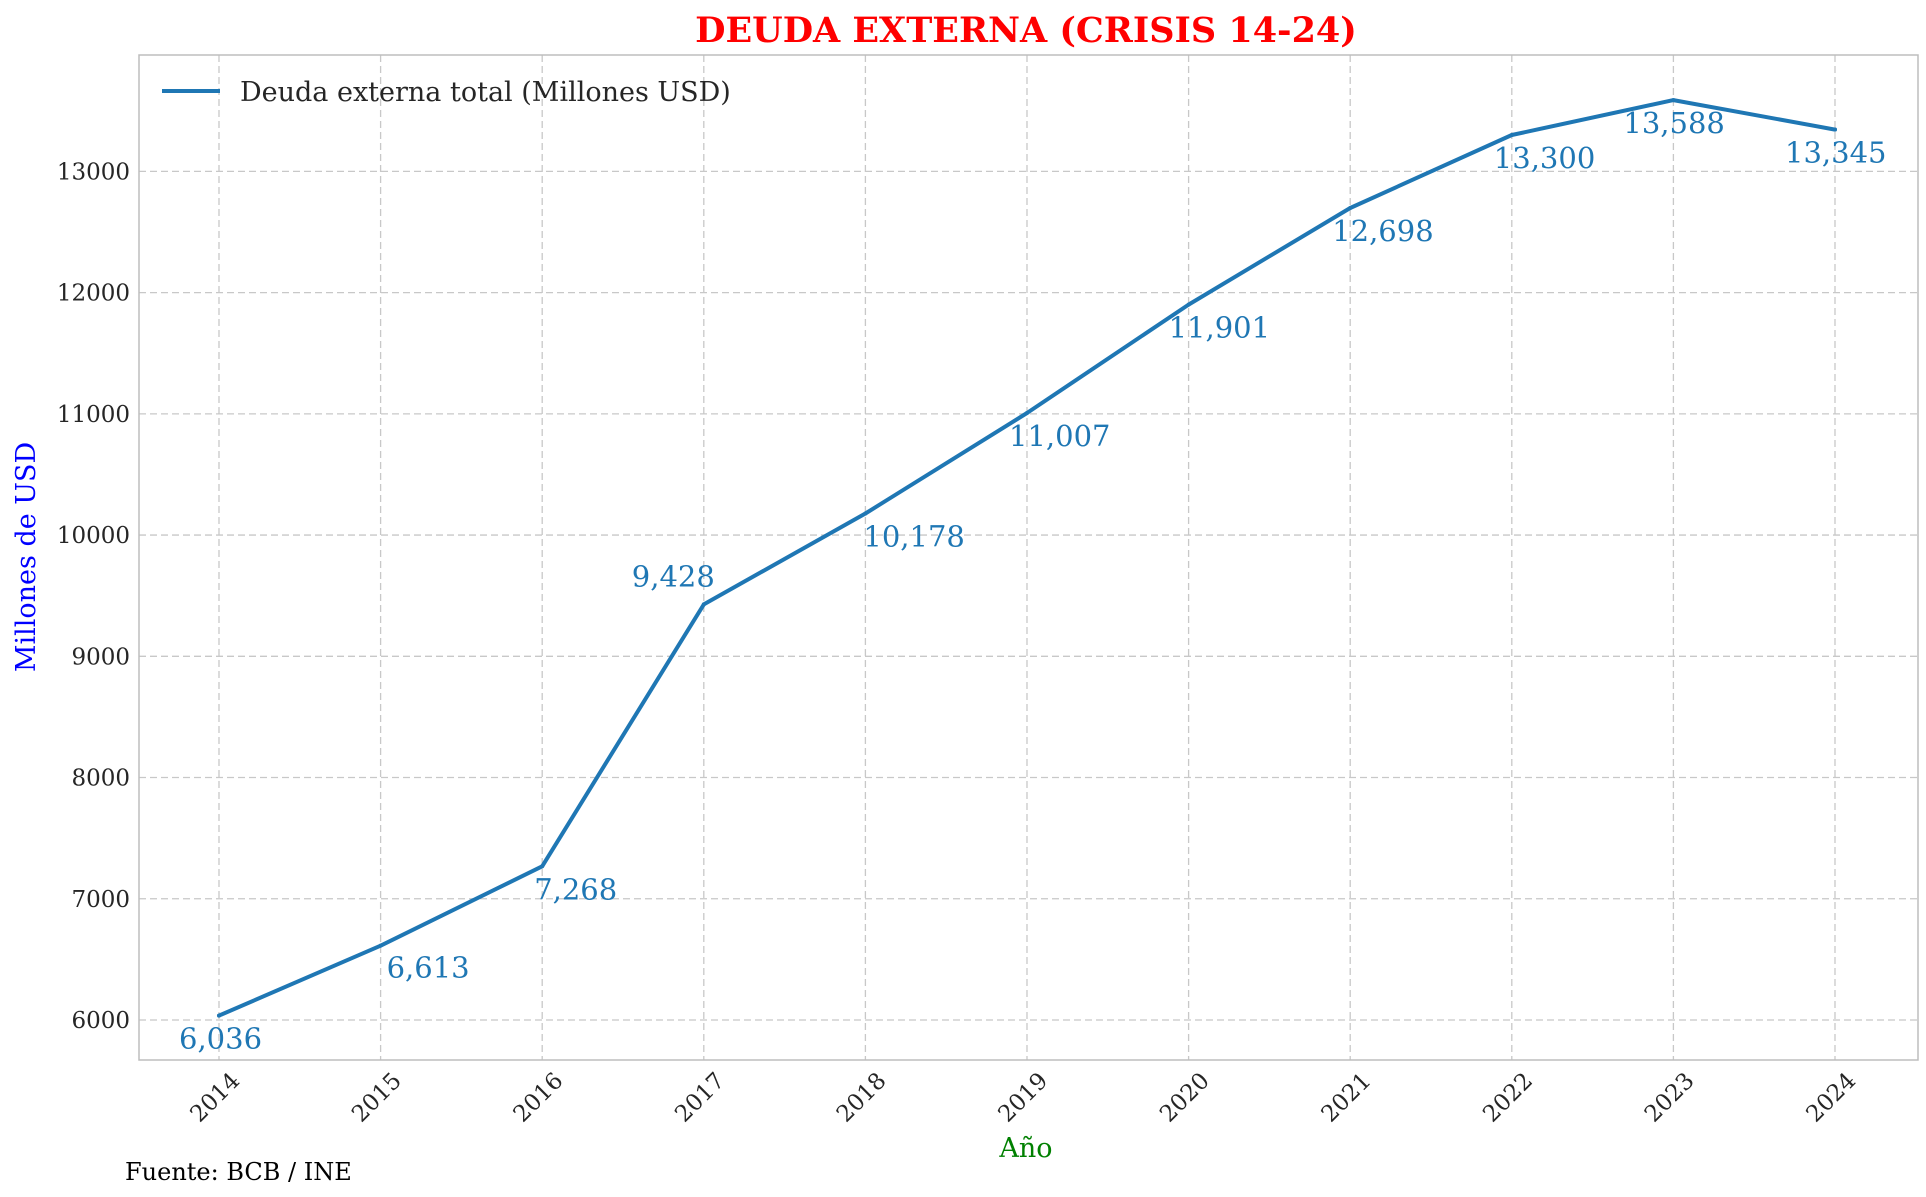  I want to click on data-label: 10,178, so click(913, 536).